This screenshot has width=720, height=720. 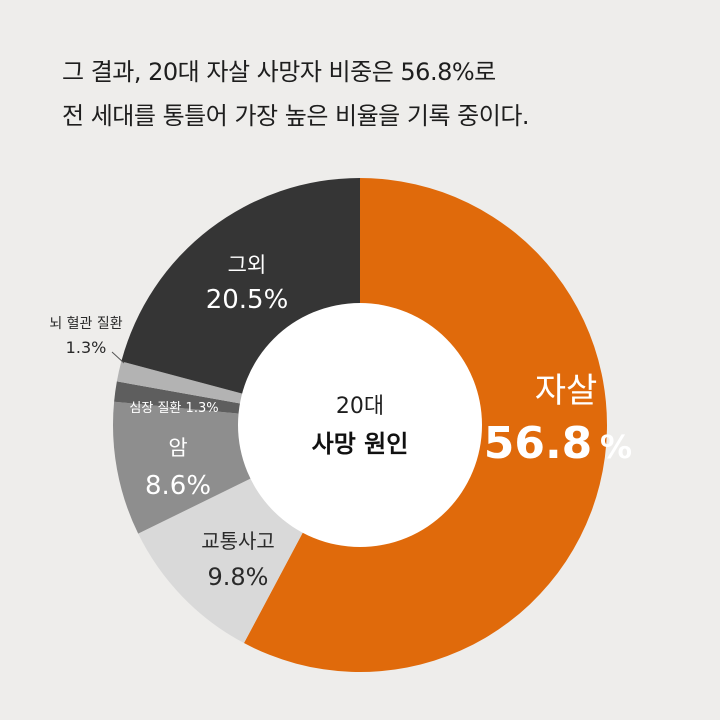 What do you see at coordinates (177, 448) in the screenshot?
I see `slice-label-cancer: 암` at bounding box center [177, 448].